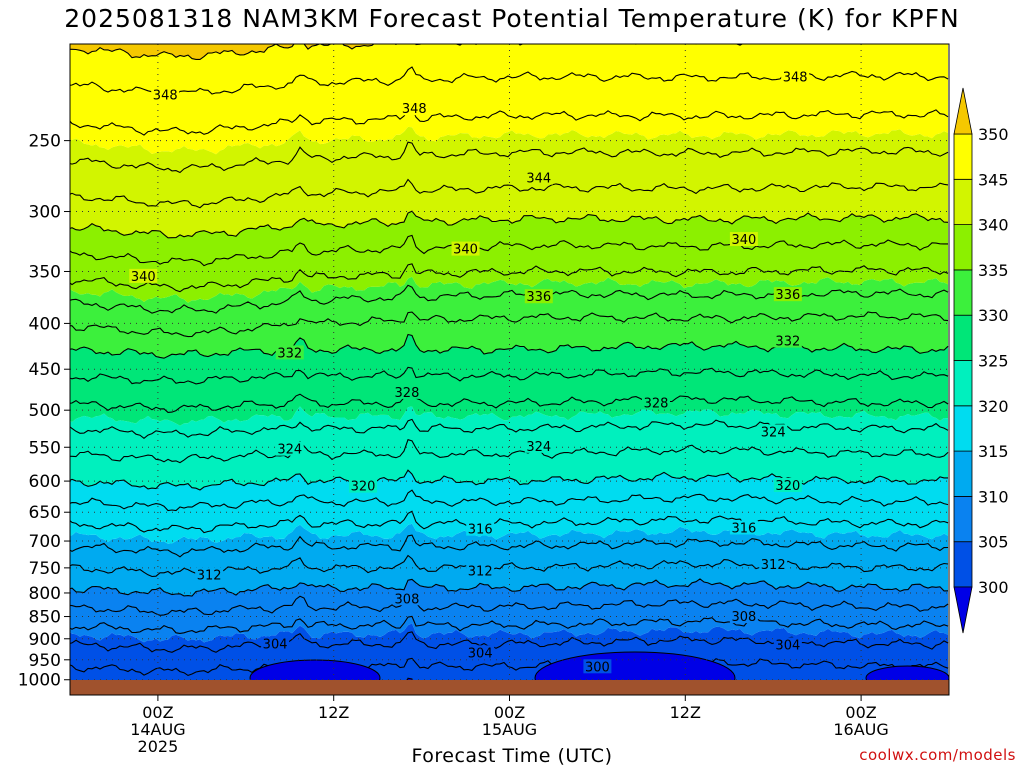 Image resolution: width=1024 pixels, height=768 pixels. I want to click on y-tick-label: 550, so click(45, 448).